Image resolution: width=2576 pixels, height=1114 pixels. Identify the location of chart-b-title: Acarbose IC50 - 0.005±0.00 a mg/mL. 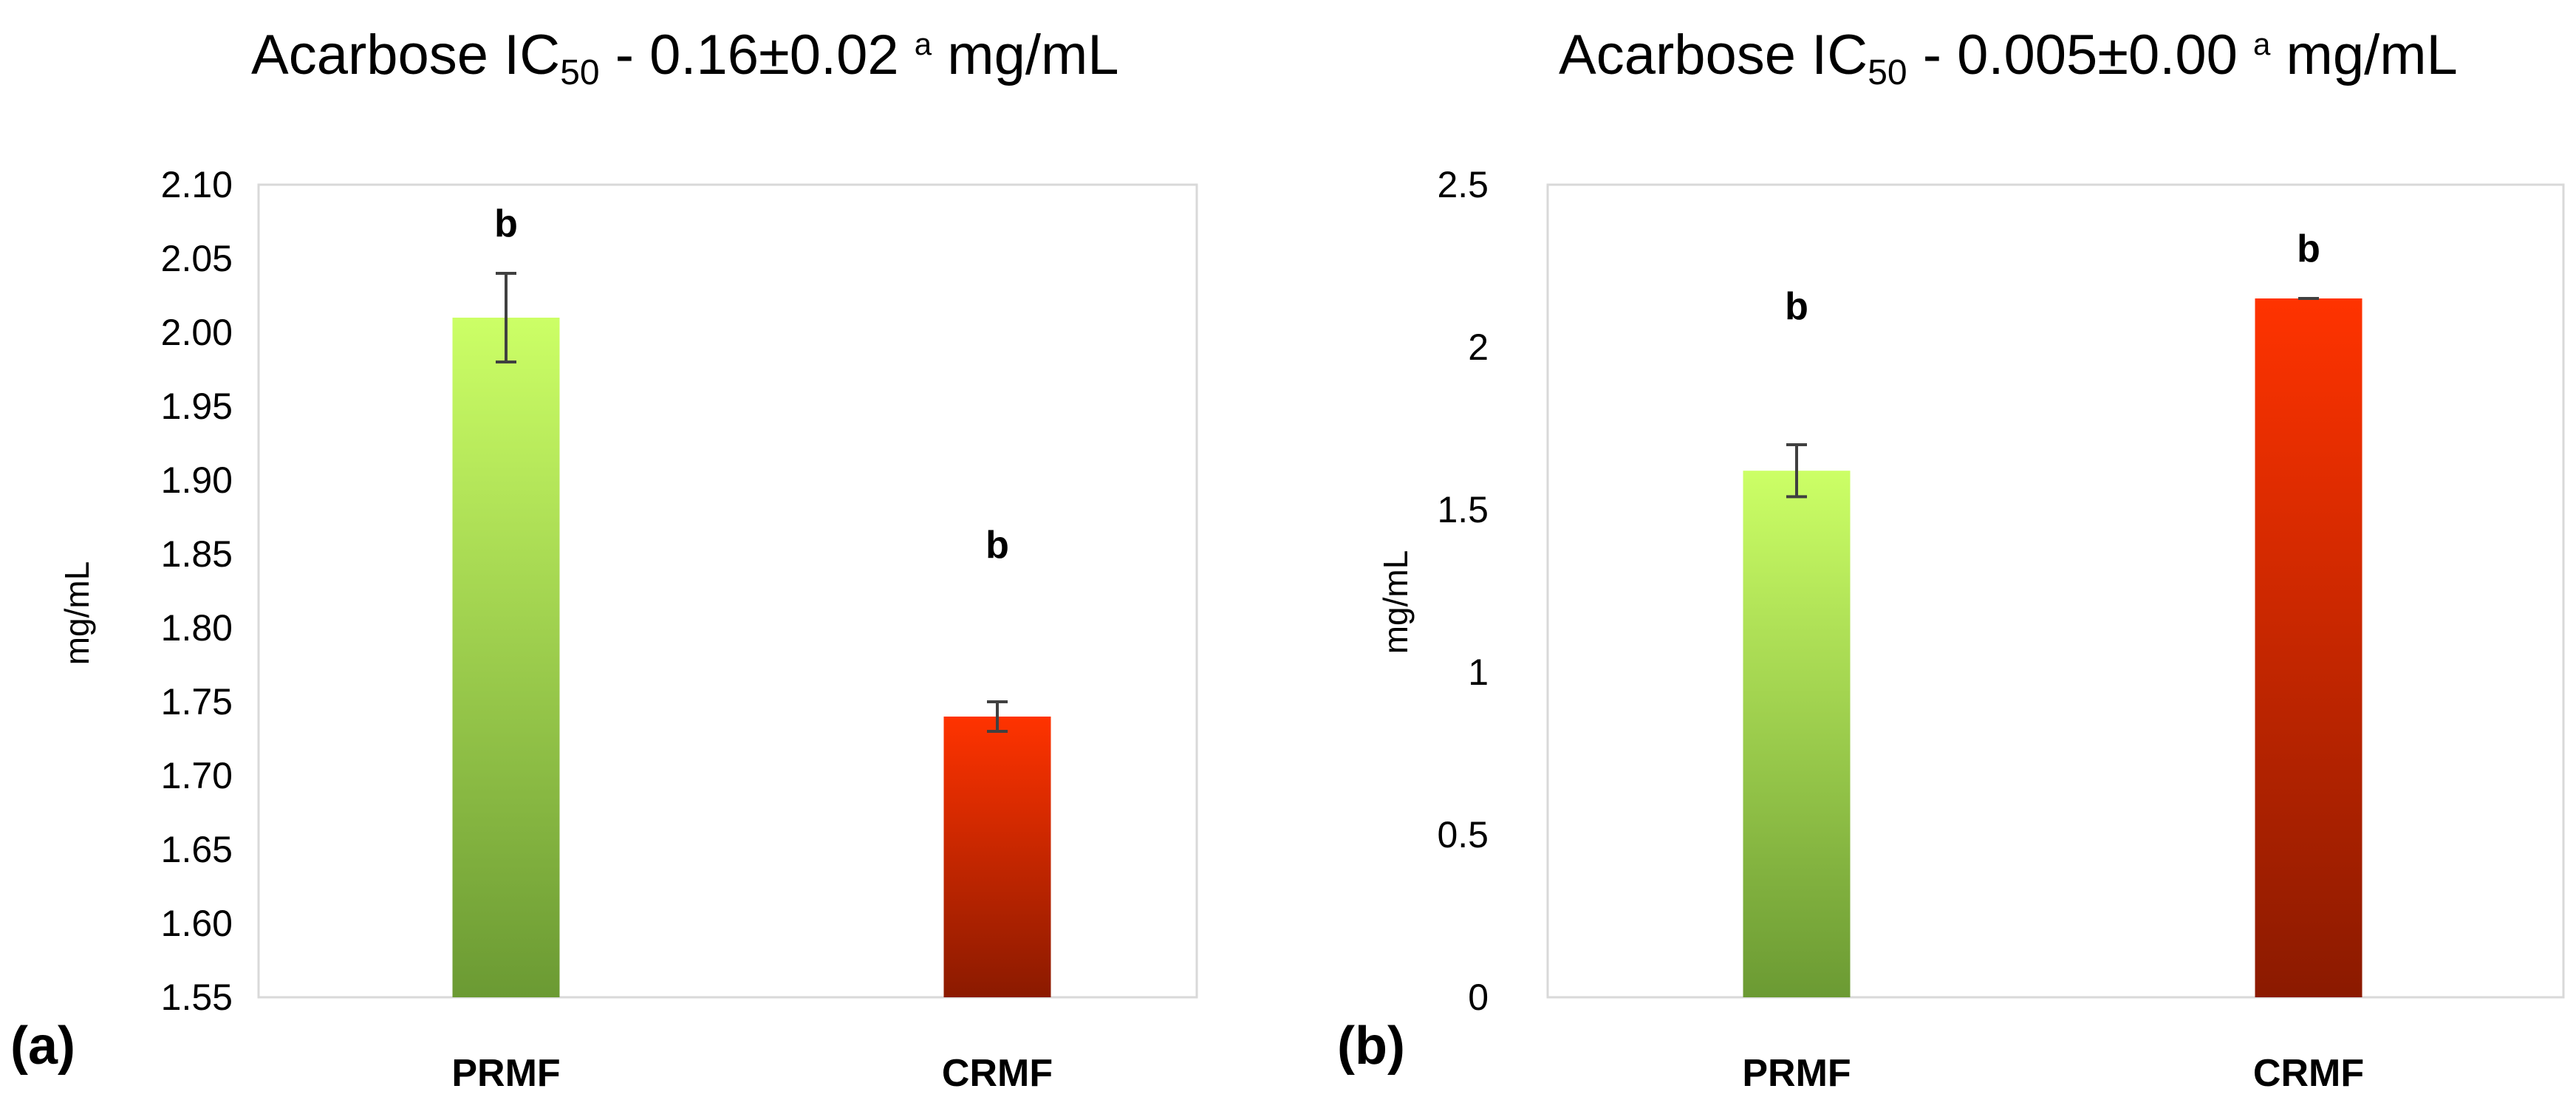
(2009, 58).